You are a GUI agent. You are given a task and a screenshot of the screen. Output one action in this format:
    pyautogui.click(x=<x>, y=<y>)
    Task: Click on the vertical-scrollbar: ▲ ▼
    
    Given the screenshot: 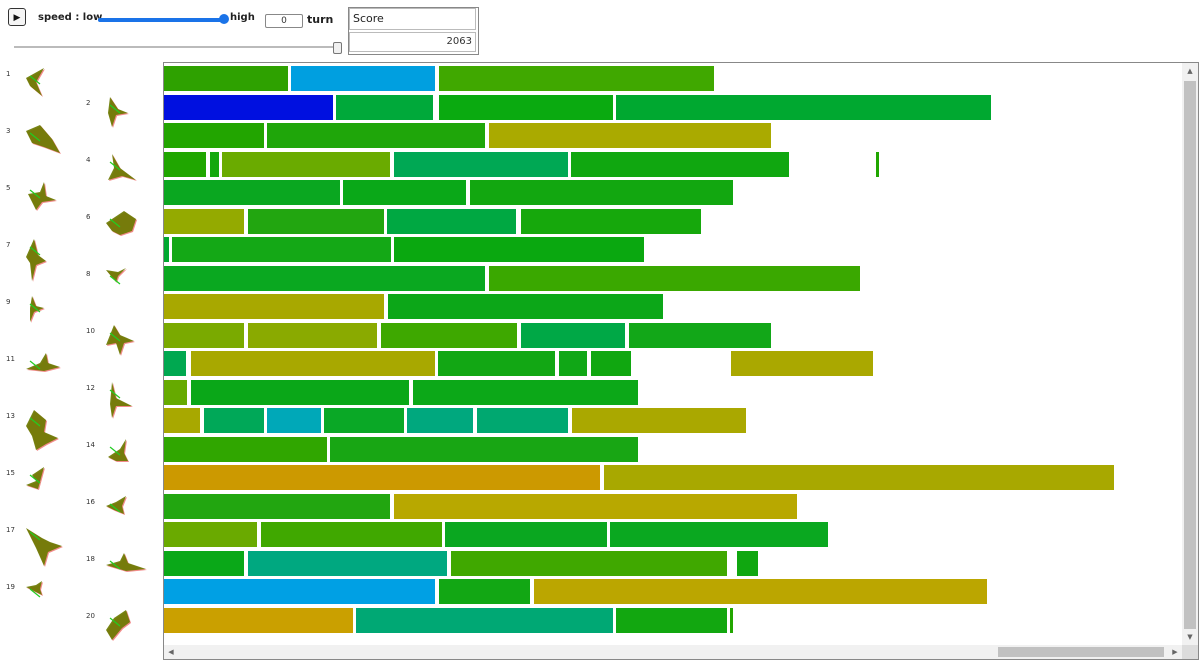 What is the action you would take?
    pyautogui.click(x=1190, y=354)
    